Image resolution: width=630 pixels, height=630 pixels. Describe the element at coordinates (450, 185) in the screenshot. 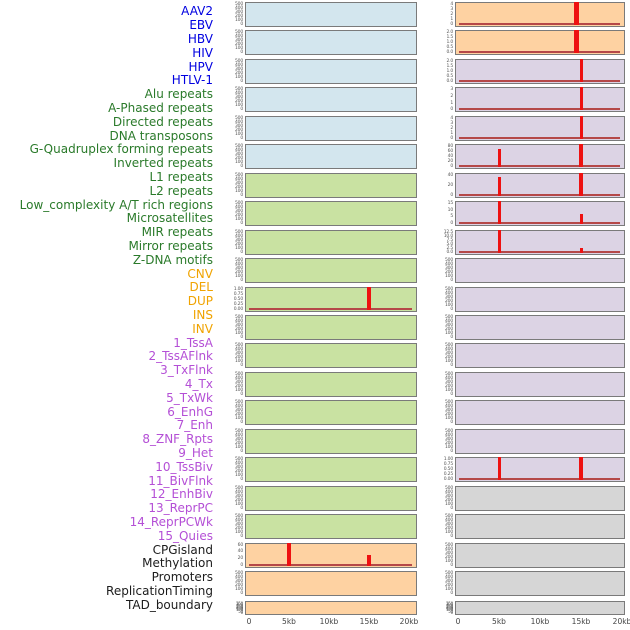

I see `y-tick-label: 20` at that location.